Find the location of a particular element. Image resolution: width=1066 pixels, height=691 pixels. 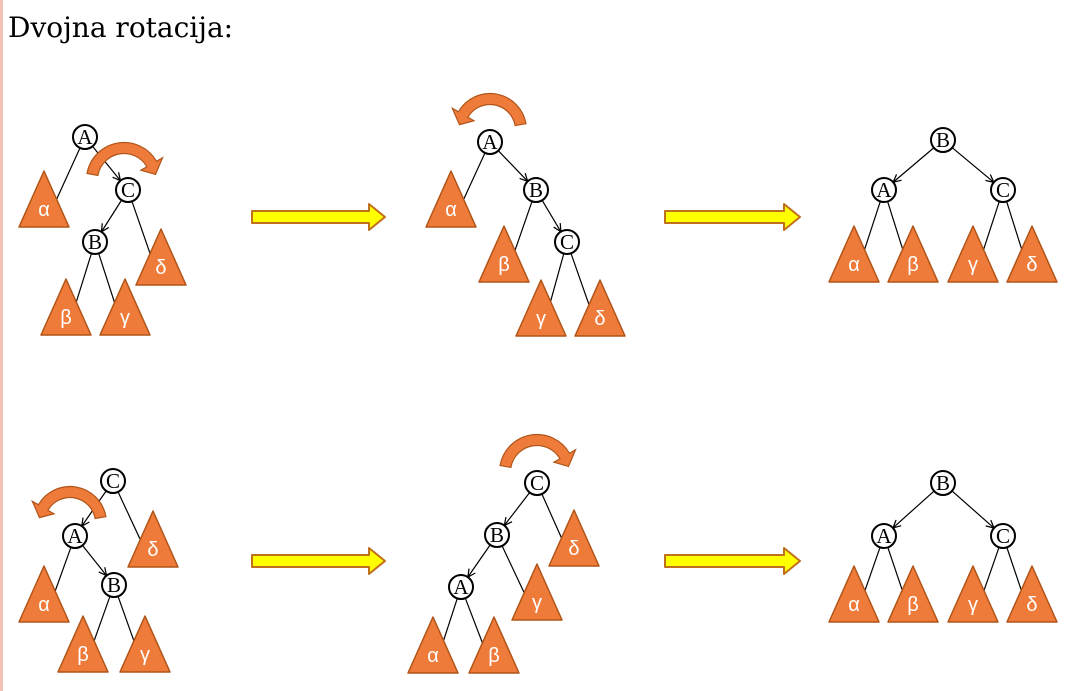

tree-diagram: δ γ α β C B A is located at coordinates (503, 553).